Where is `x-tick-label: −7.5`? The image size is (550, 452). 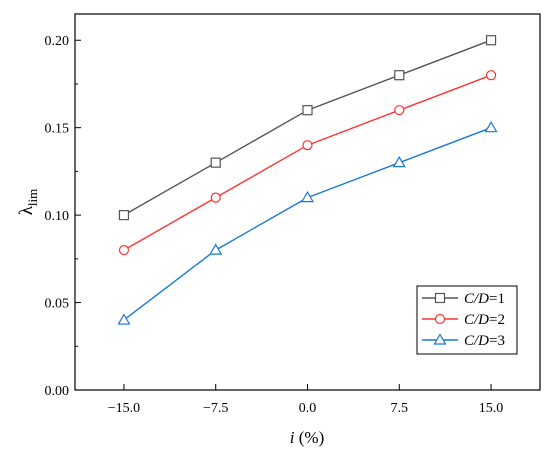
x-tick-label: −7.5 is located at coordinates (215, 408).